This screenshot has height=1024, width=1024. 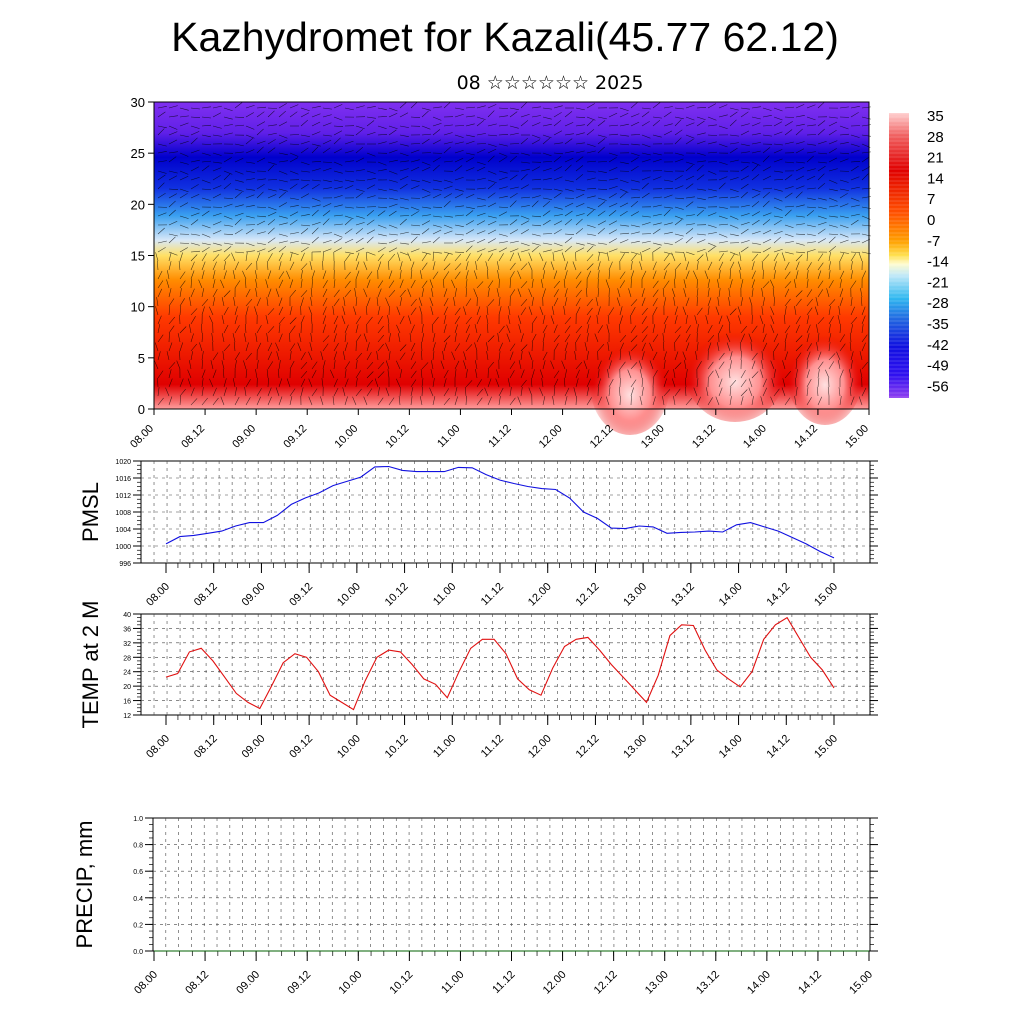 I want to click on time-tick-label: 08.00, so click(x=142, y=437).